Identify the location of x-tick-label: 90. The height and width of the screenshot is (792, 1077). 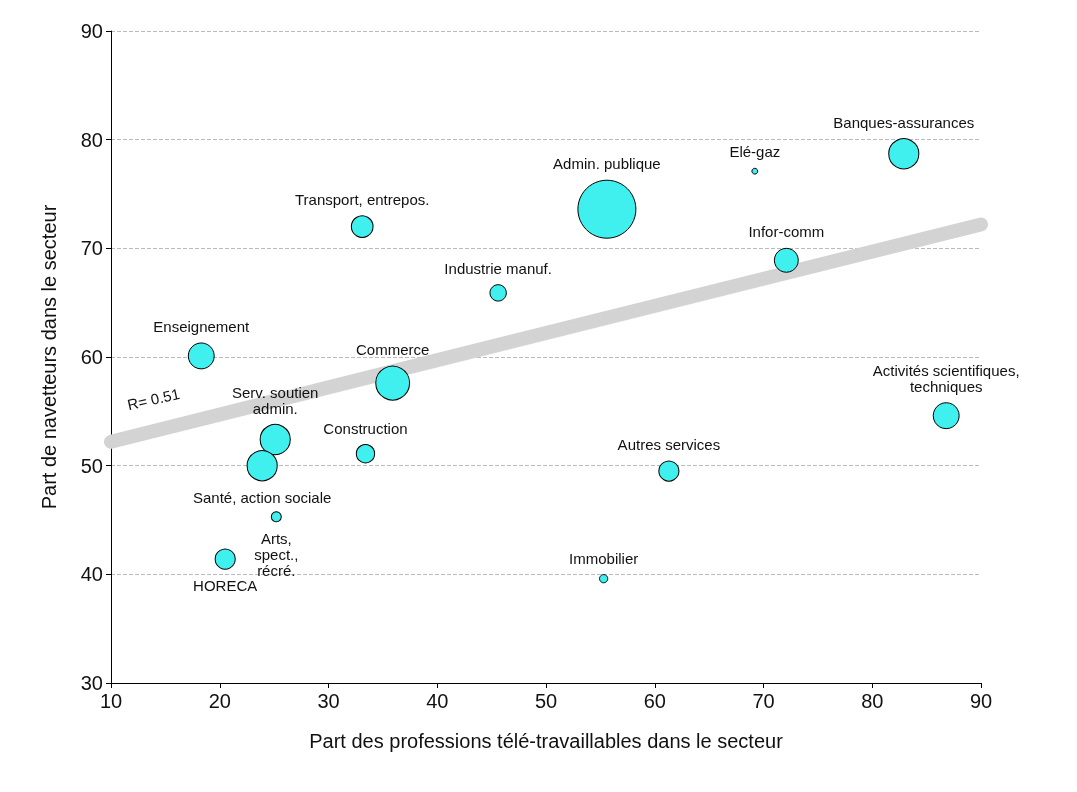
(981, 701).